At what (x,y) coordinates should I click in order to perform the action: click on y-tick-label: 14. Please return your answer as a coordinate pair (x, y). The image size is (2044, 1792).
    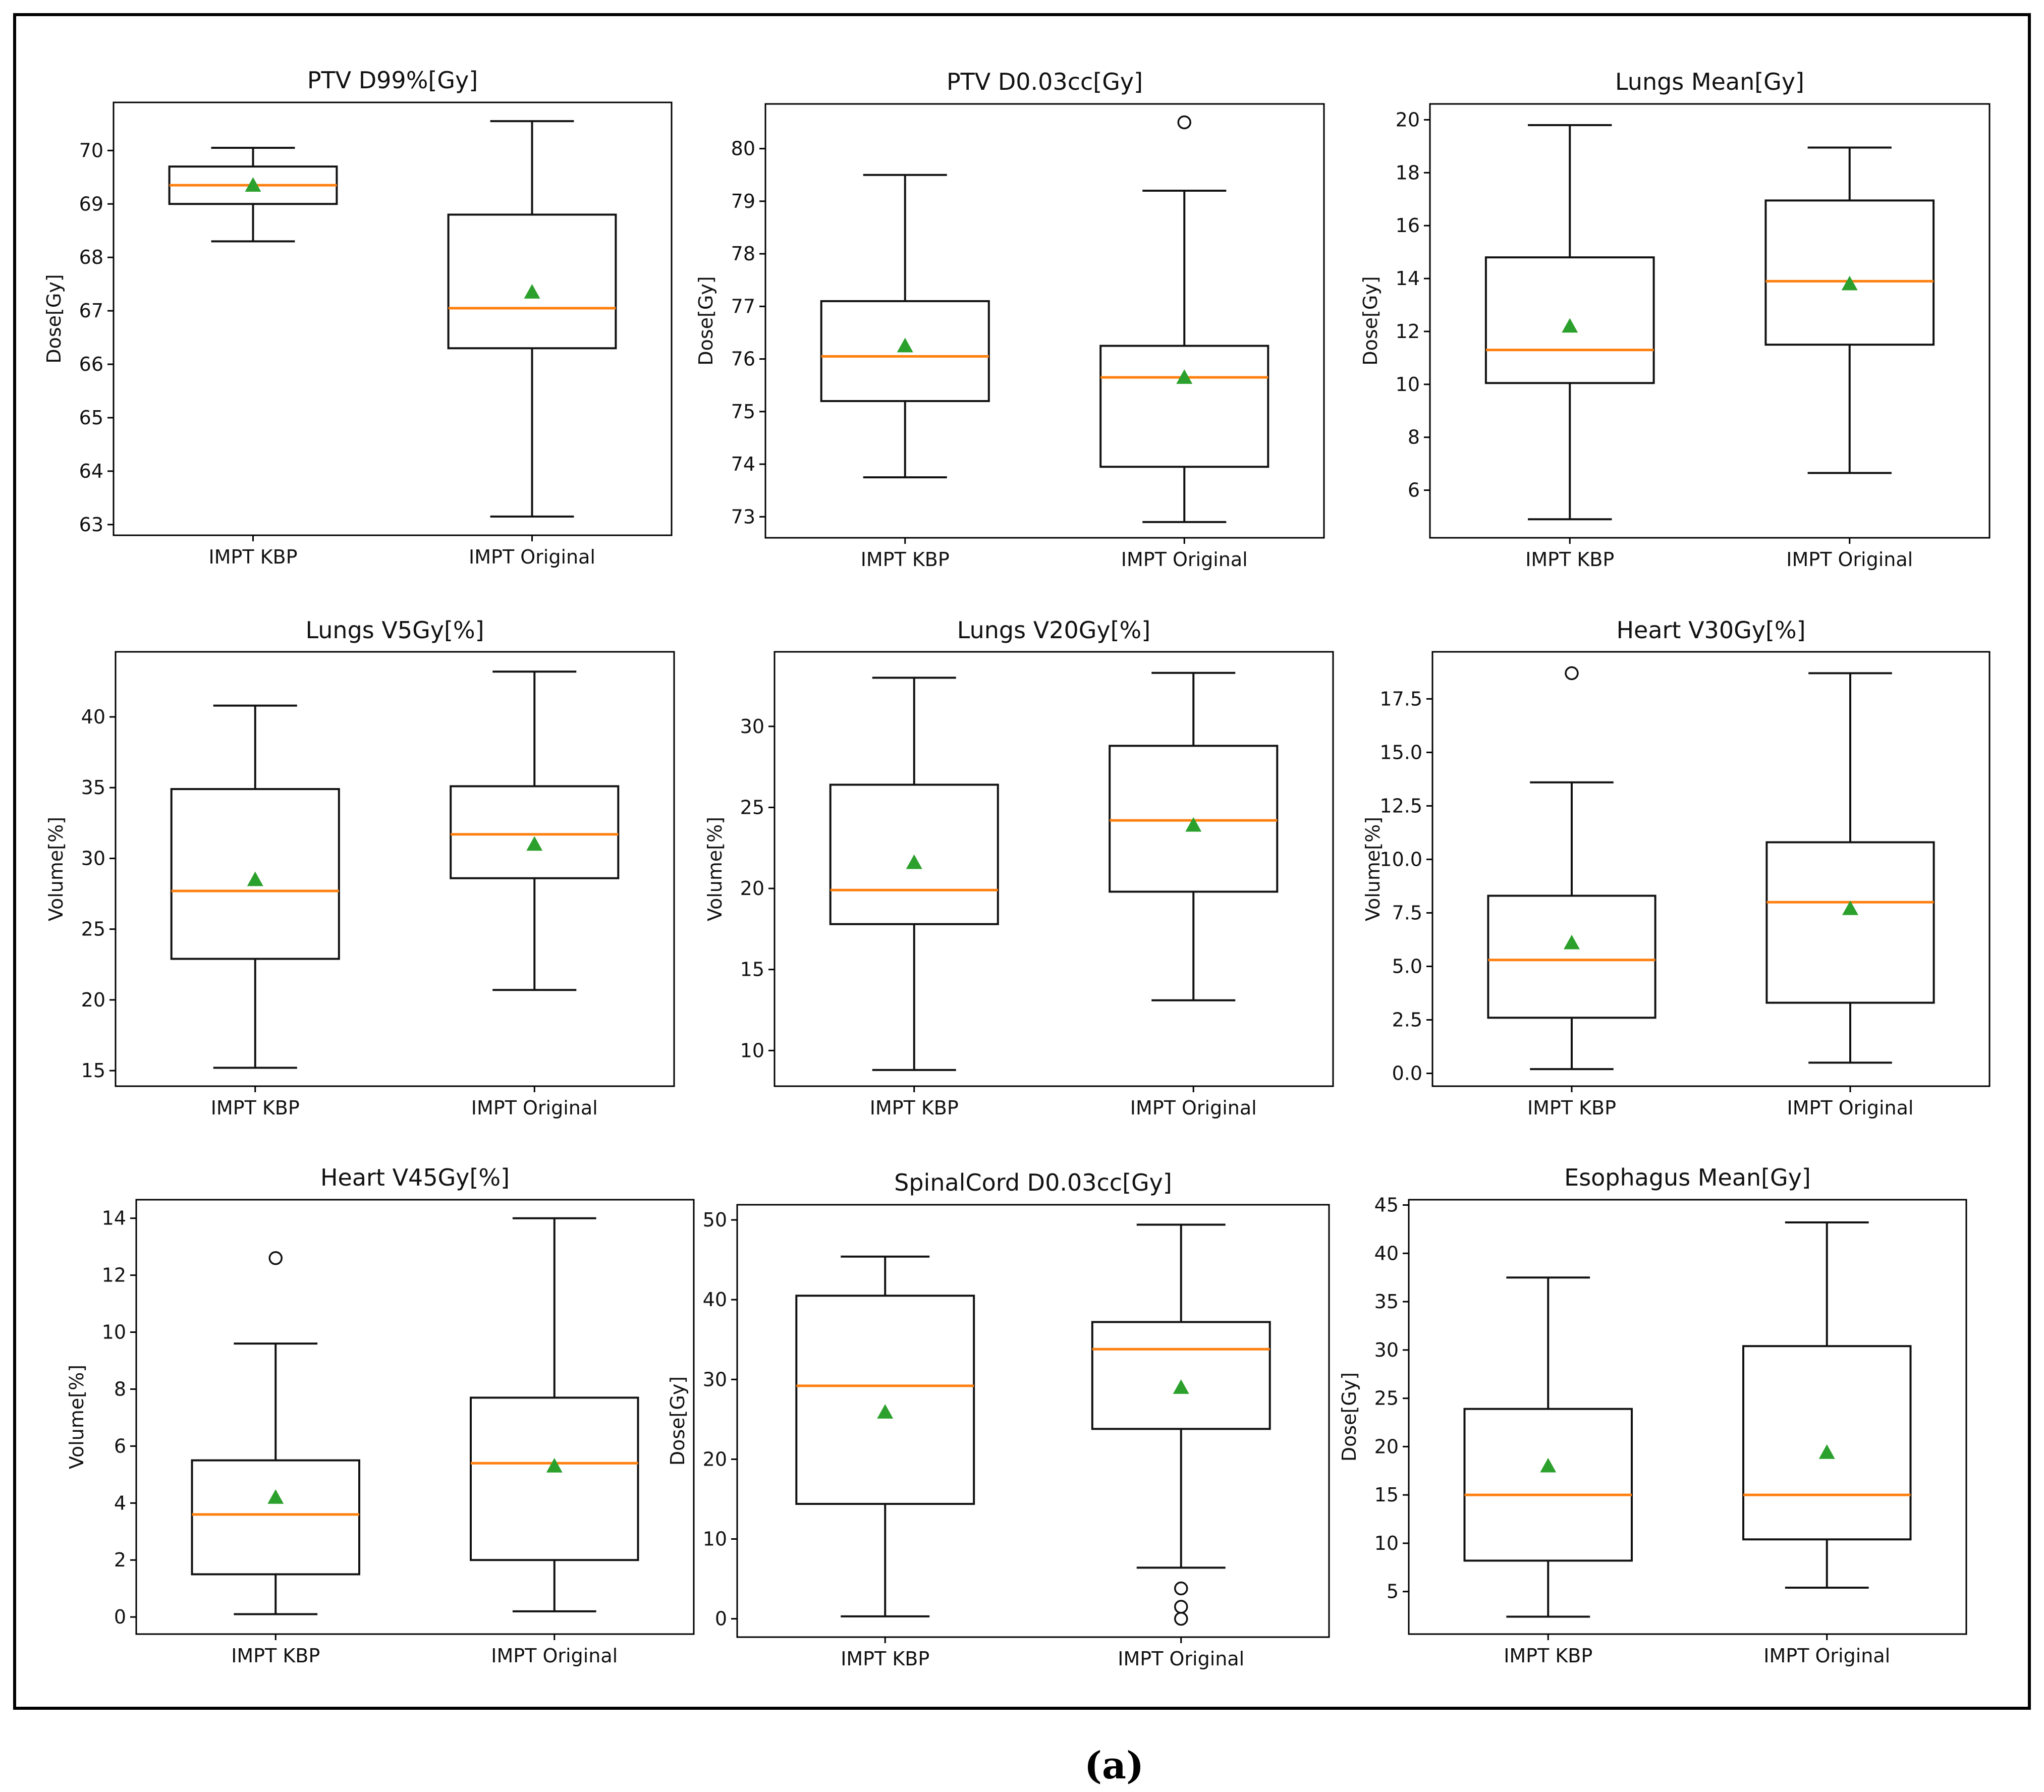
    Looking at the image, I should click on (114, 1218).